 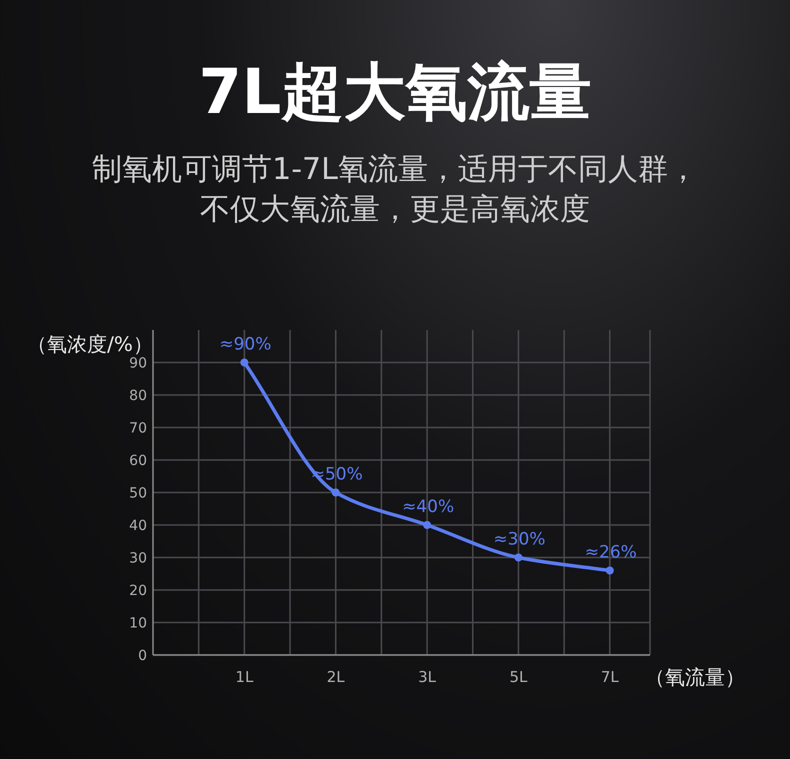 I want to click on data-label: ≈26%, so click(x=610, y=552).